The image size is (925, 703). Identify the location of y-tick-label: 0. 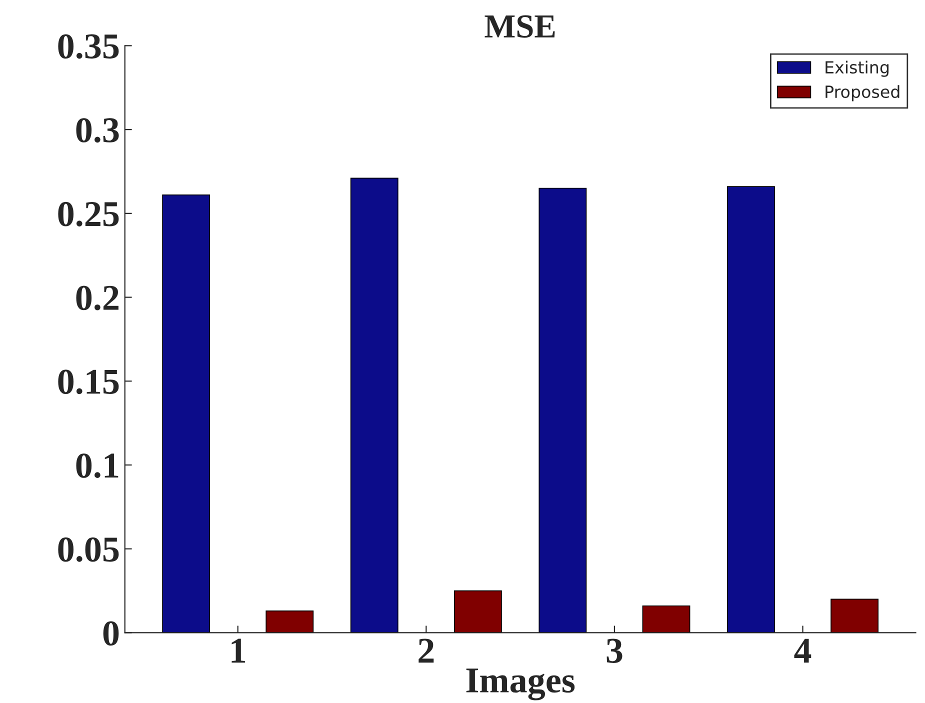
(111, 633).